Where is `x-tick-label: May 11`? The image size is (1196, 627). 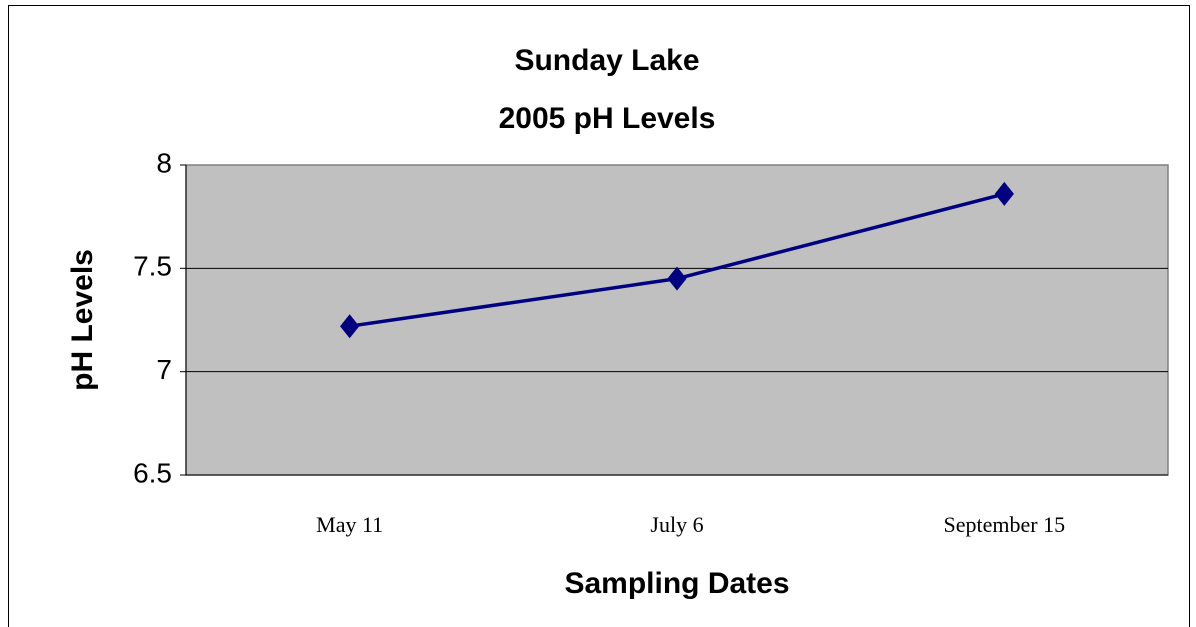 x-tick-label: May 11 is located at coordinates (349, 524).